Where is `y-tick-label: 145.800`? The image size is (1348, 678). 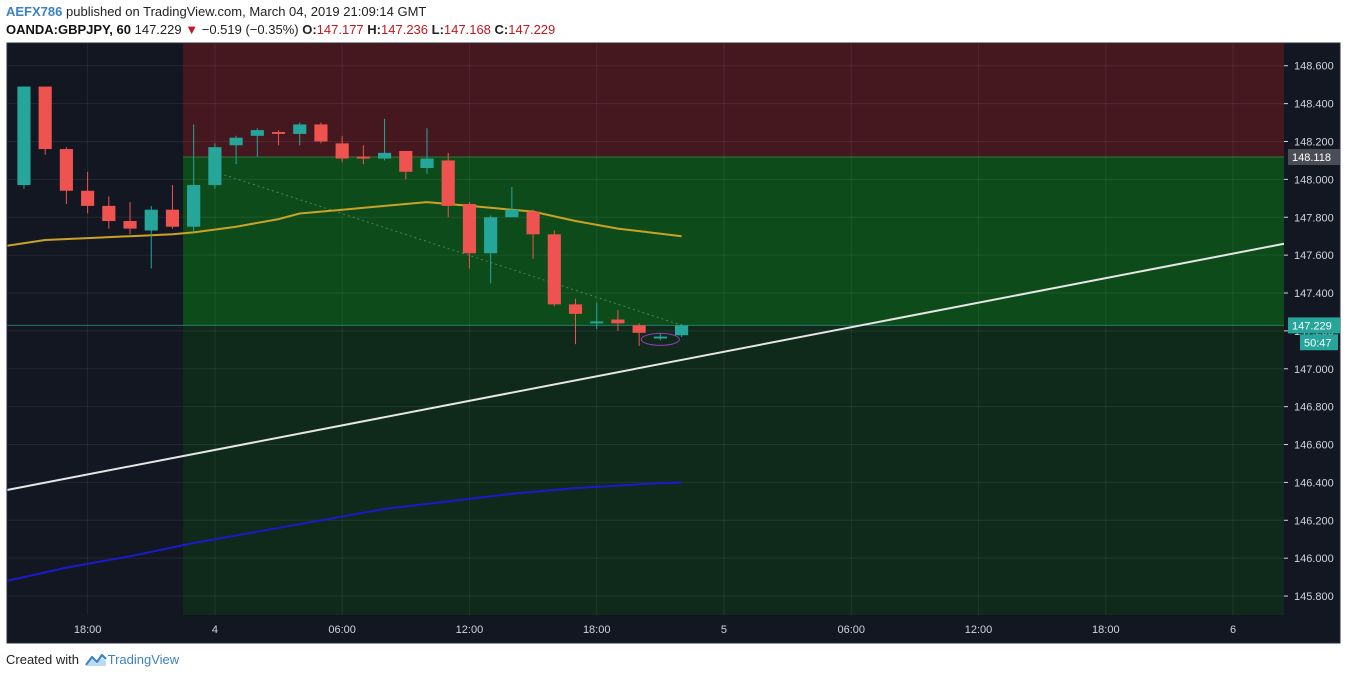
y-tick-label: 145.800 is located at coordinates (1314, 597).